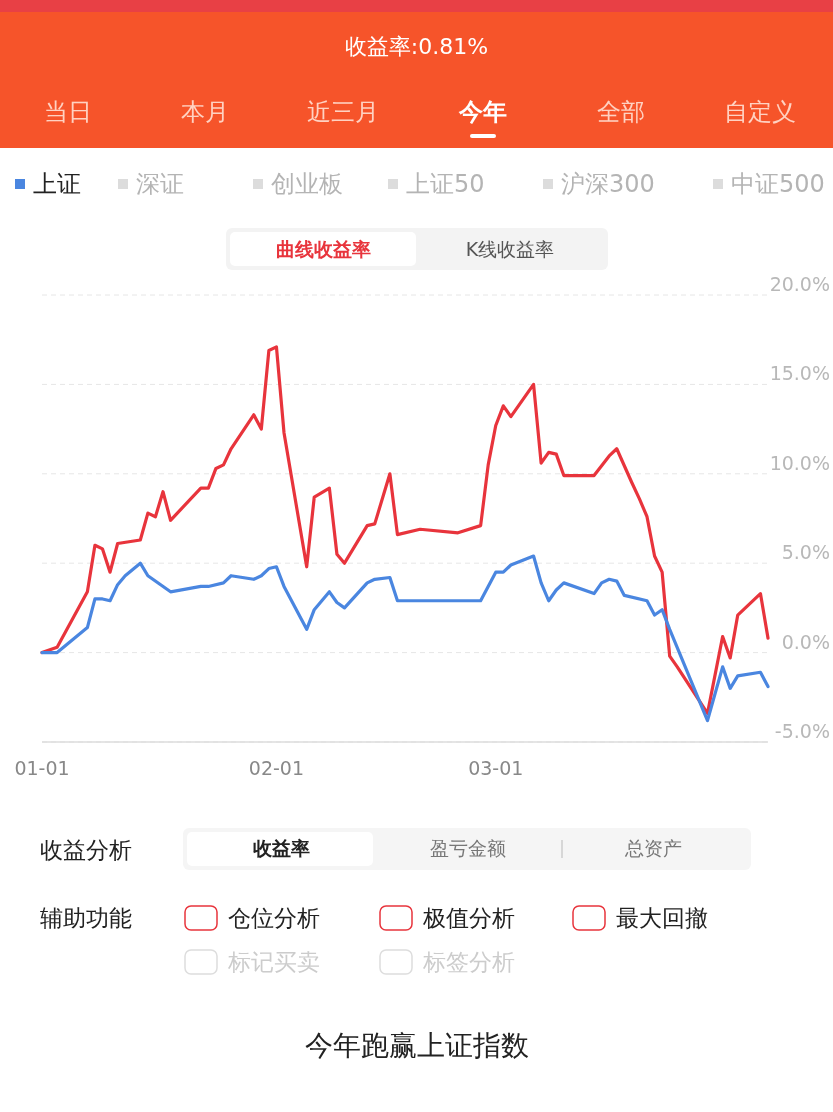 Image resolution: width=833 pixels, height=1112 pixels. I want to click on text: 上证50, so click(445, 184).